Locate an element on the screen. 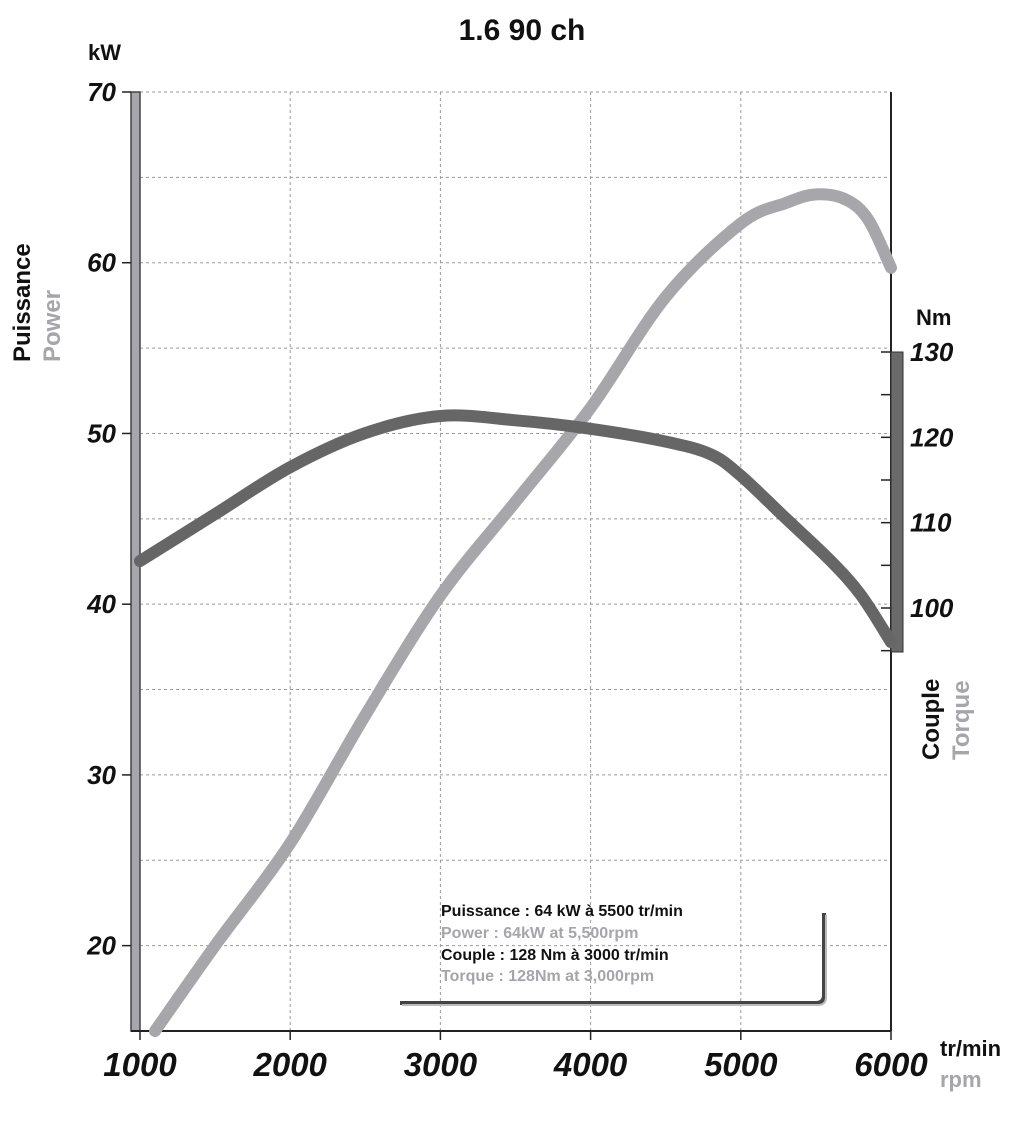  right-axis-label: Couple is located at coordinates (931, 719).